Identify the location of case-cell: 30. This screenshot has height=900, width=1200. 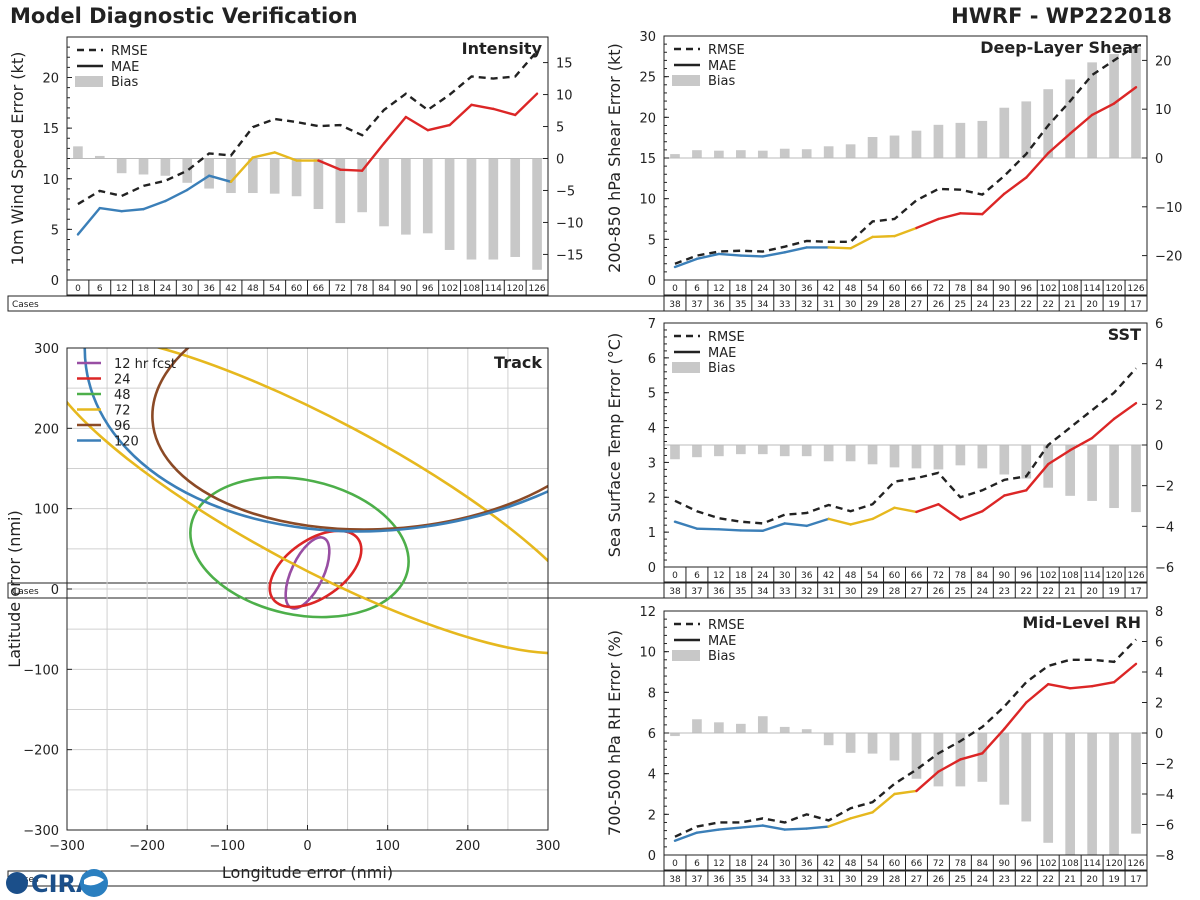
(851, 880).